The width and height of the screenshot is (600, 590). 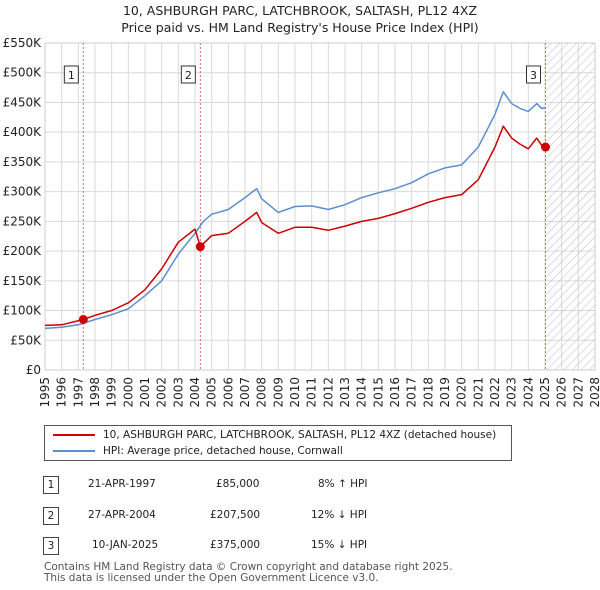 I want to click on x-tick-label: 2021, so click(x=478, y=392).